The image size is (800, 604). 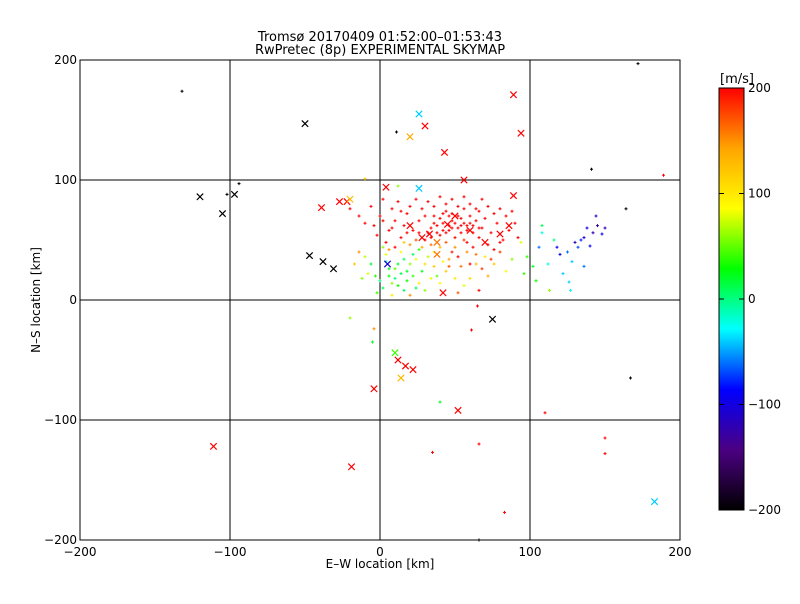 What do you see at coordinates (65, 180) in the screenshot?
I see `y-tick-label: 100` at bounding box center [65, 180].